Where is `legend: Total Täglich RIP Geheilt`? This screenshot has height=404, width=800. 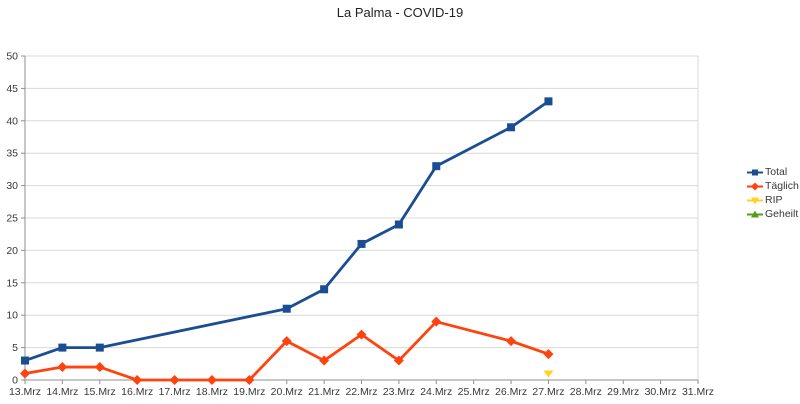
legend: Total Täglich RIP Geheilt is located at coordinates (773, 193).